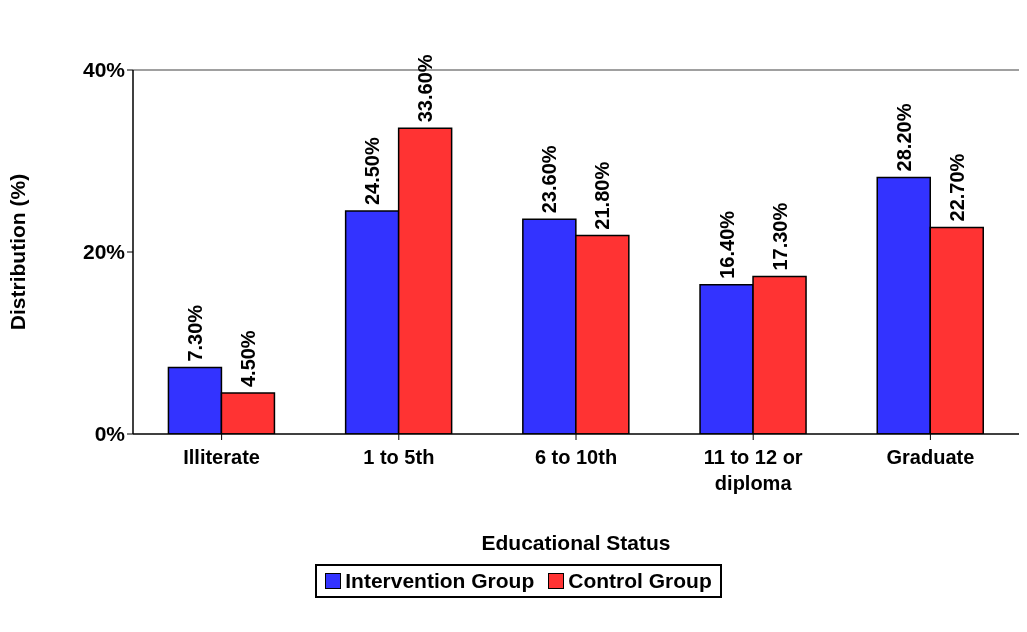  I want to click on legend-label: Control Group, so click(639, 581).